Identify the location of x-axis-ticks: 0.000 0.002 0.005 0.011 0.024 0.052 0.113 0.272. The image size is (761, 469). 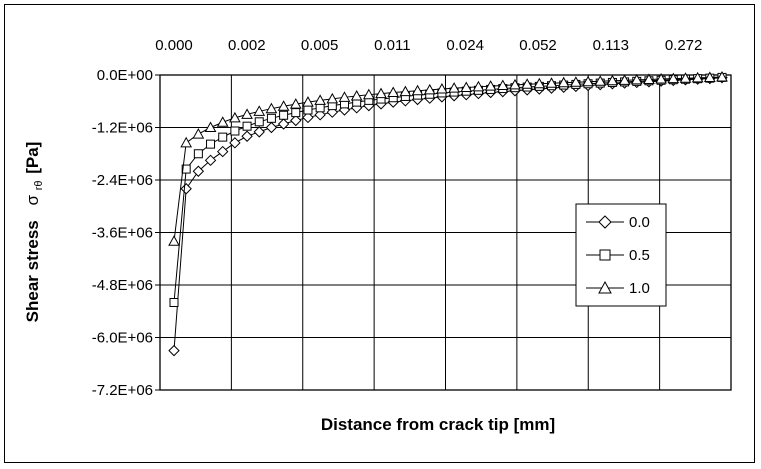
(428, 45).